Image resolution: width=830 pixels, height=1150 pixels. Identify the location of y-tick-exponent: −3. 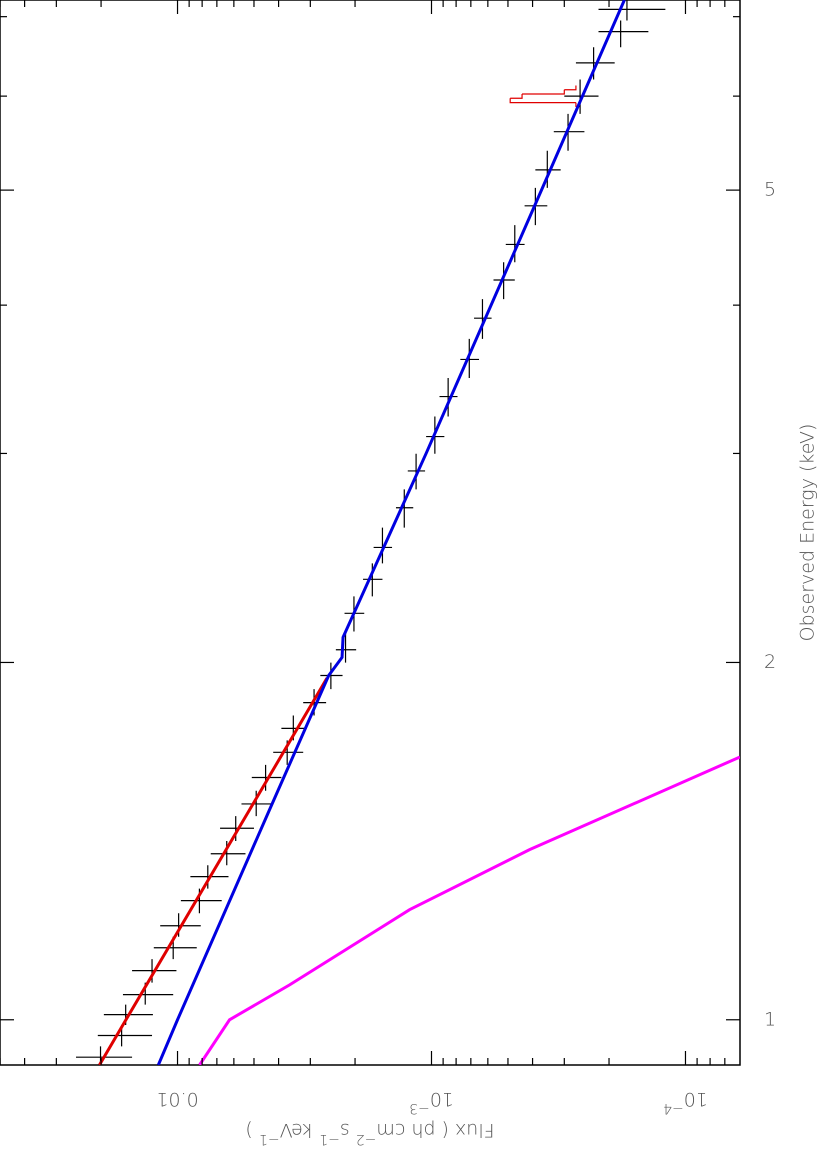
(419, 1108).